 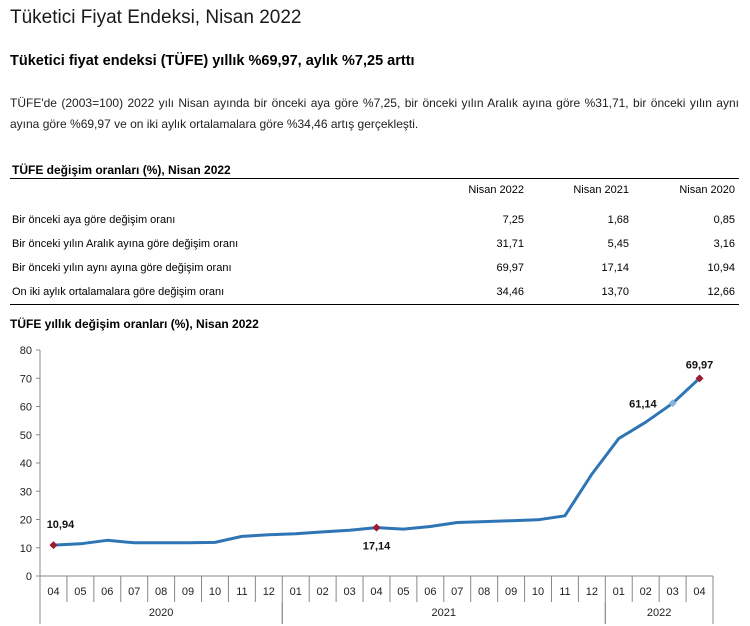 I want to click on data-label: 61,14, so click(x=643, y=404).